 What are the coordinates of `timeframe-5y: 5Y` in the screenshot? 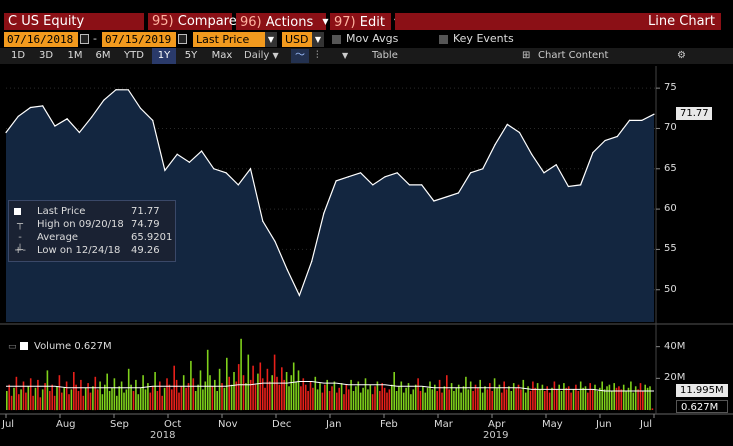 It's located at (191, 55).